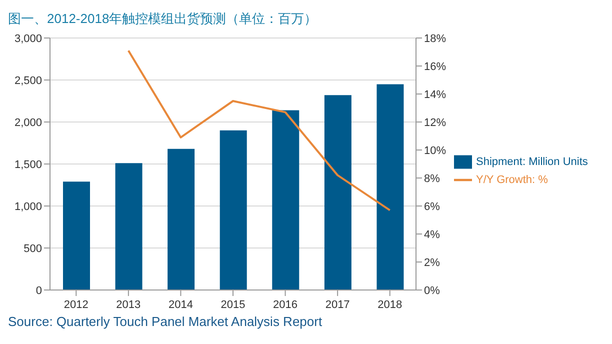  What do you see at coordinates (512, 180) in the screenshot?
I see `legend-label: Y/Y Growth: %` at bounding box center [512, 180].